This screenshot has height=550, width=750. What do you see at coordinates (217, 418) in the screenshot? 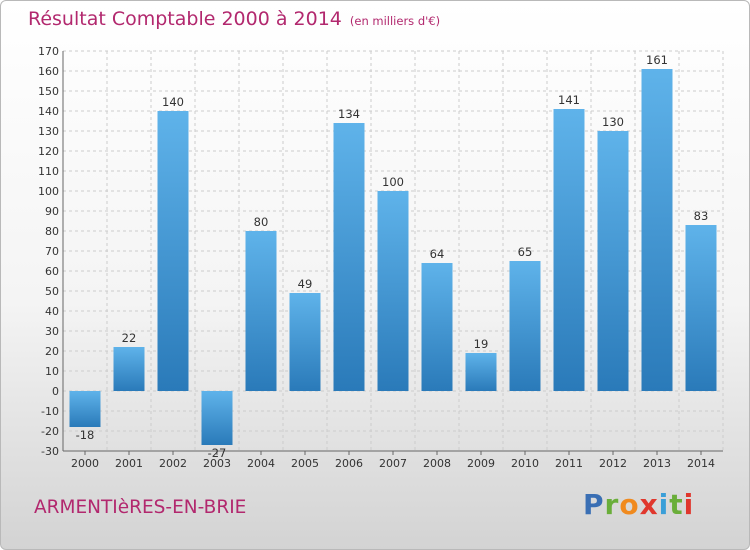
I see `bar-2003` at bounding box center [217, 418].